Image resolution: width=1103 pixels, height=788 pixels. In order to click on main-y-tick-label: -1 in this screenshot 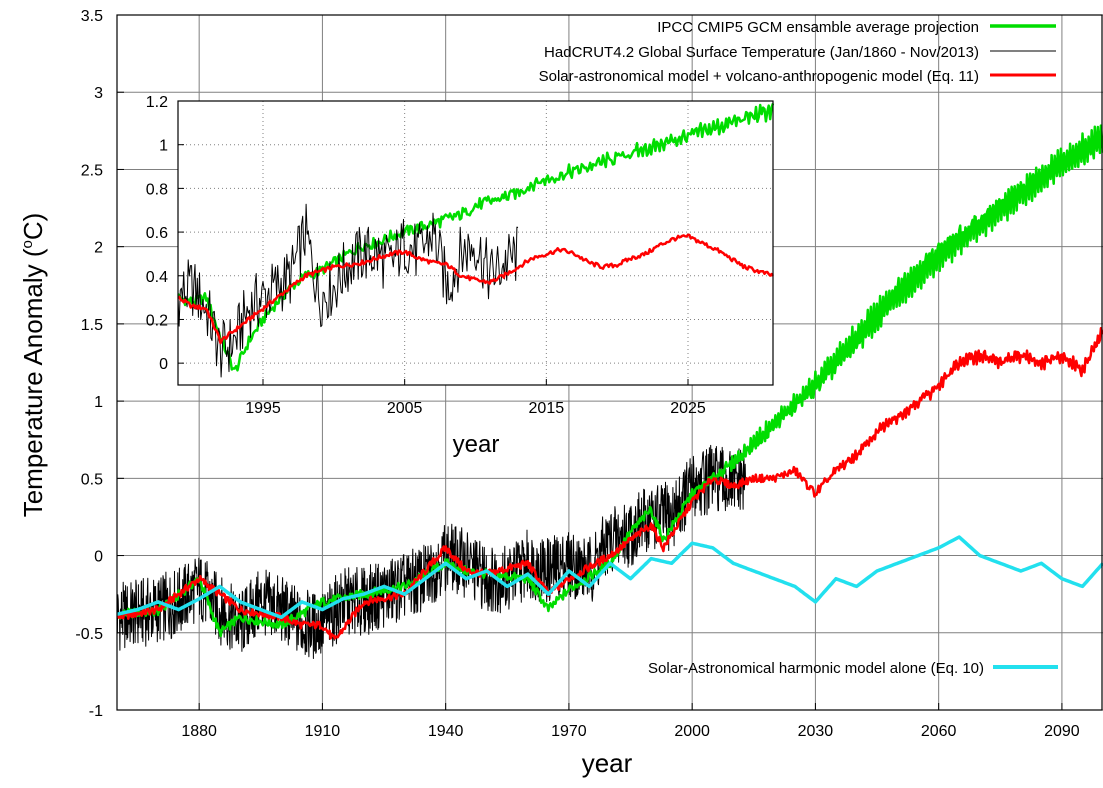, I will do `click(96, 711)`.